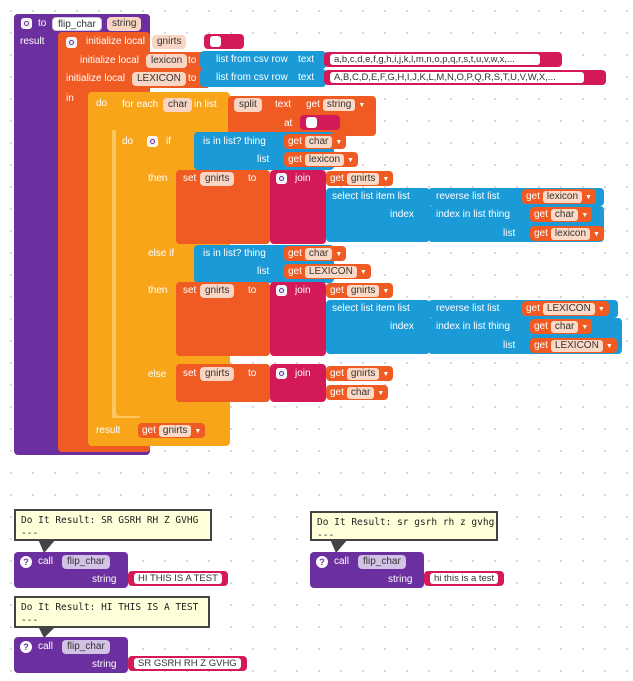  Describe the element at coordinates (339, 105) in the screenshot. I see `get-string-var: string` at that location.